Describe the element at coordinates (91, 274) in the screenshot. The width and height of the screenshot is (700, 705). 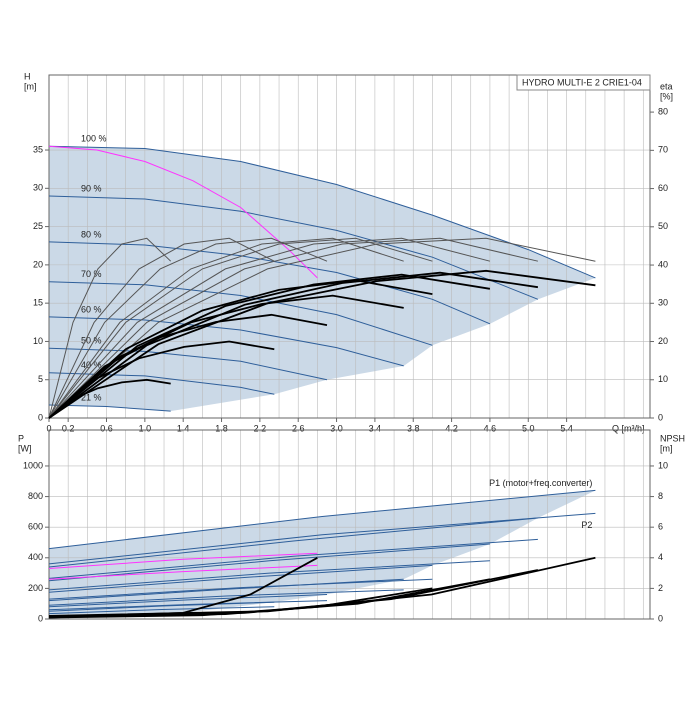
I see `curve-label: 70 %` at that location.